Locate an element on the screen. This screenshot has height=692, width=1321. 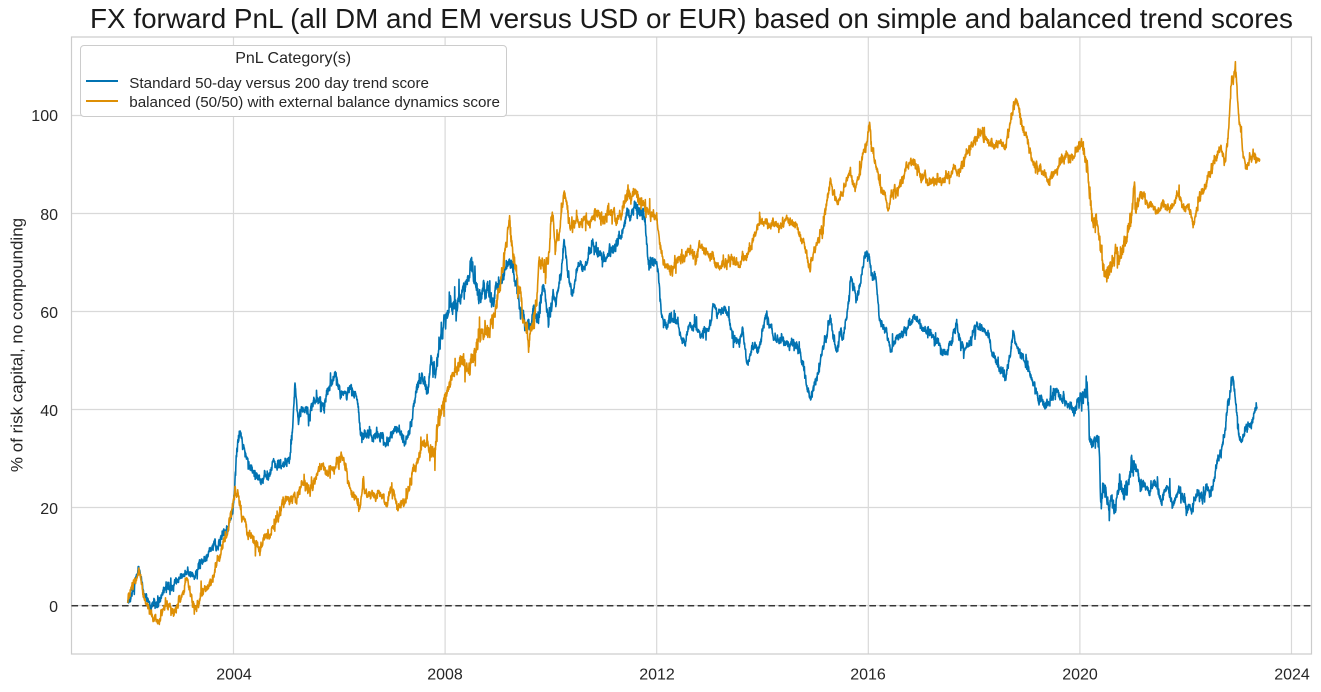
svg-text: 40 is located at coordinates (49, 411).